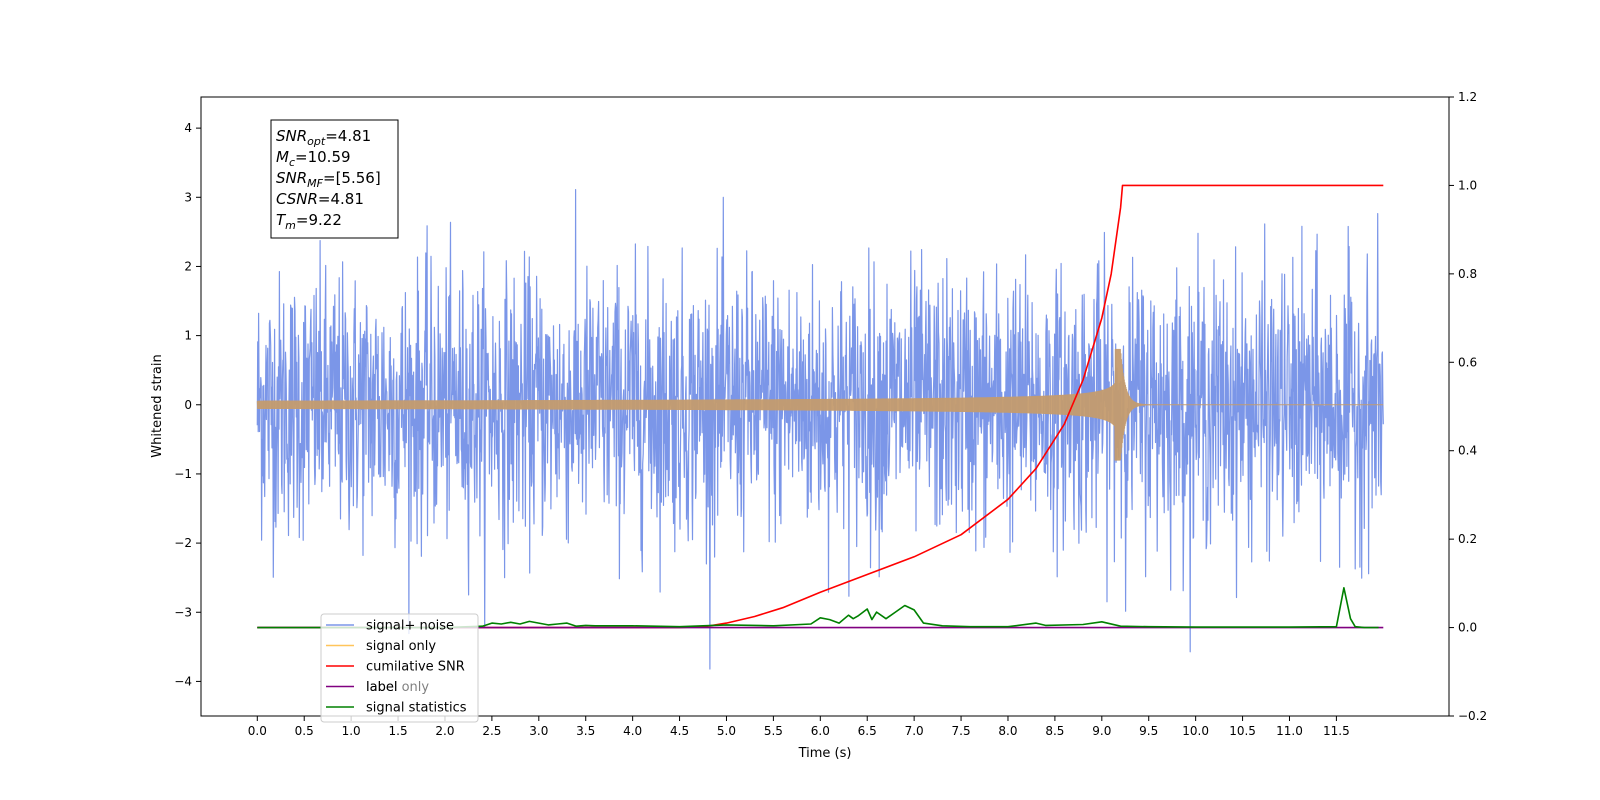 The image size is (1600, 800). I want to click on x-tick-label: 6.0, so click(820, 731).